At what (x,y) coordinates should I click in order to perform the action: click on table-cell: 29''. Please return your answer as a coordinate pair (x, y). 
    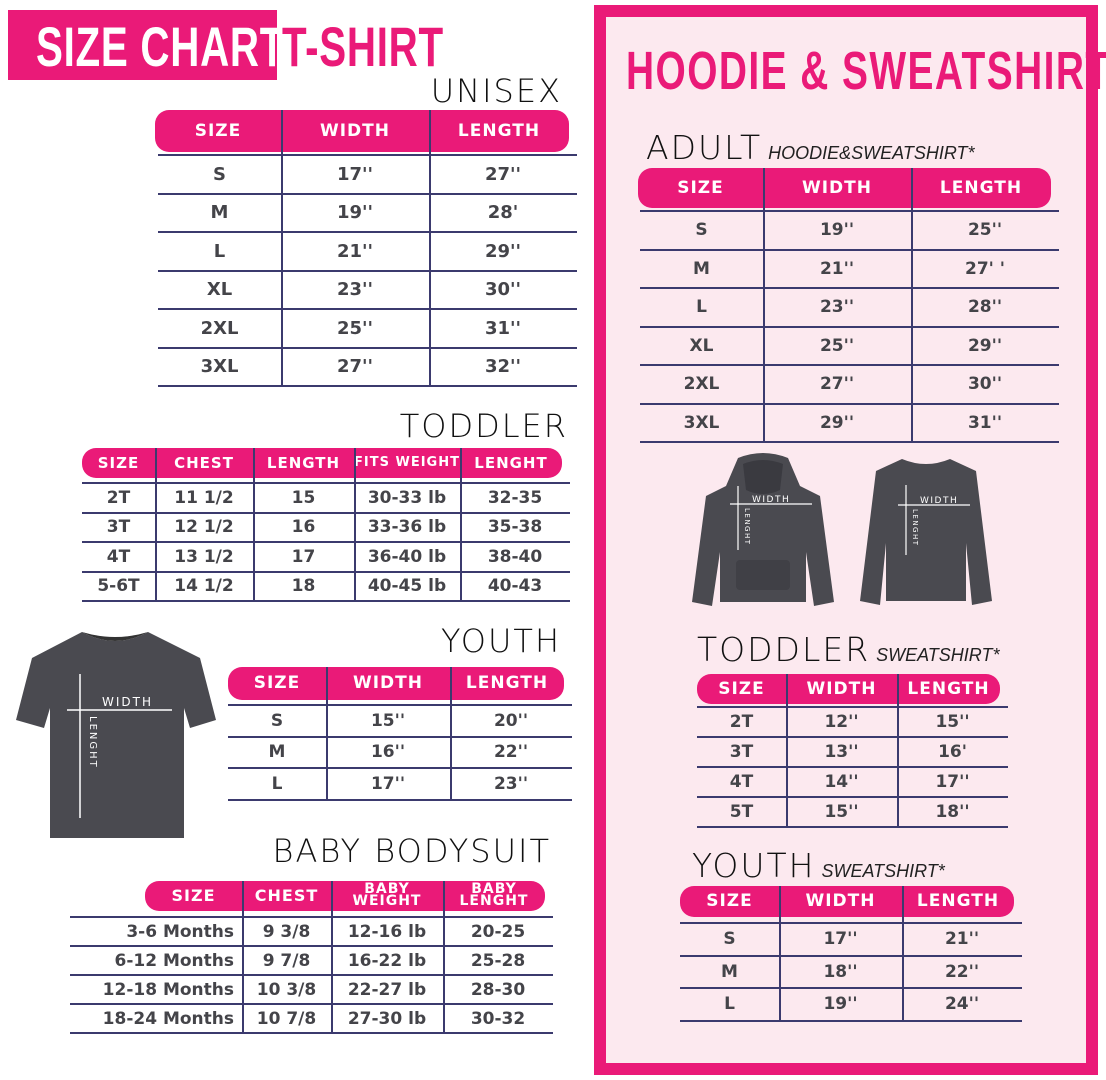
    Looking at the image, I should click on (503, 251).